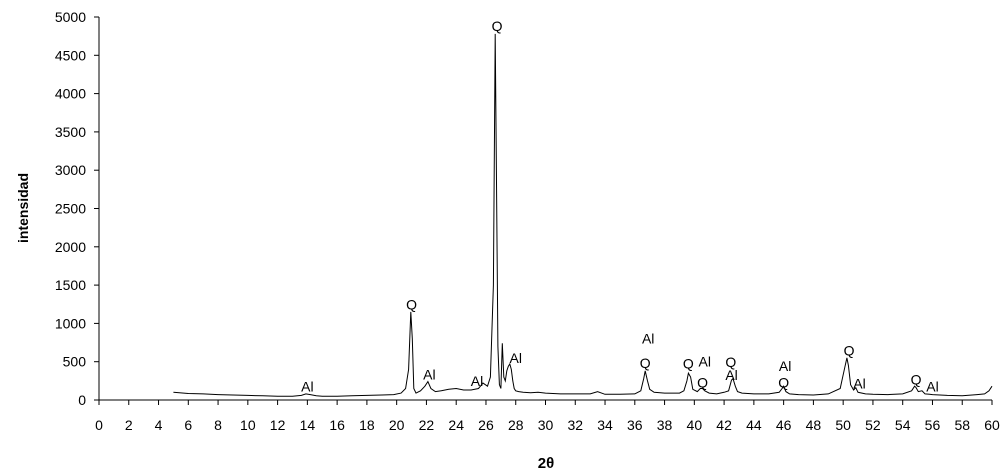 The height and width of the screenshot is (475, 1005). Describe the element at coordinates (70, 285) in the screenshot. I see `y-tick-label: 1500` at that location.